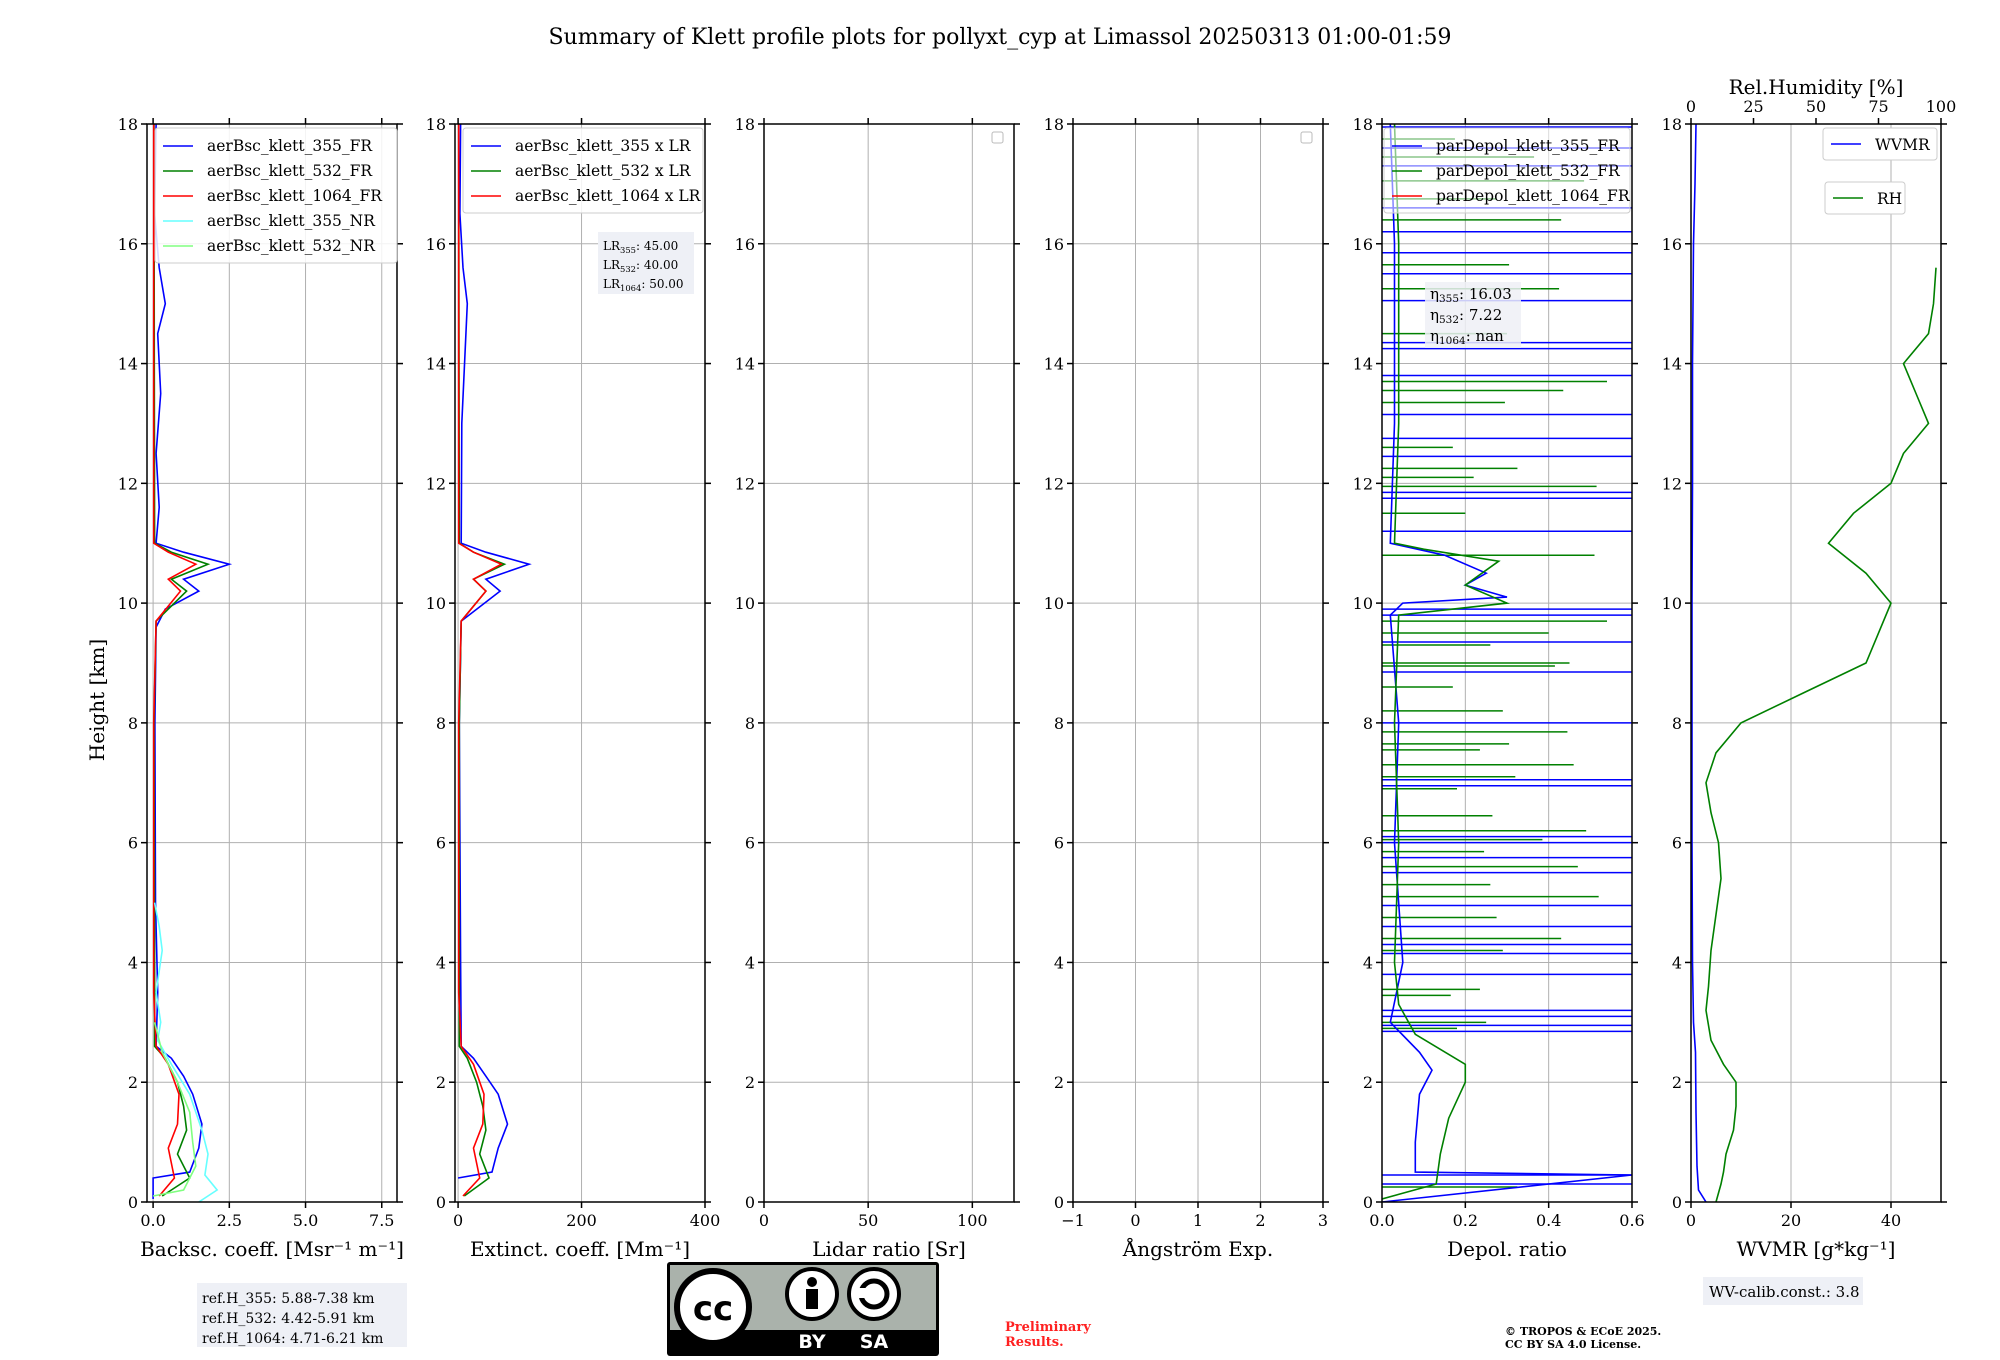  I want to click on ref-height-text: ref.H_532: 4.42-5.91 km, so click(288, 1319).